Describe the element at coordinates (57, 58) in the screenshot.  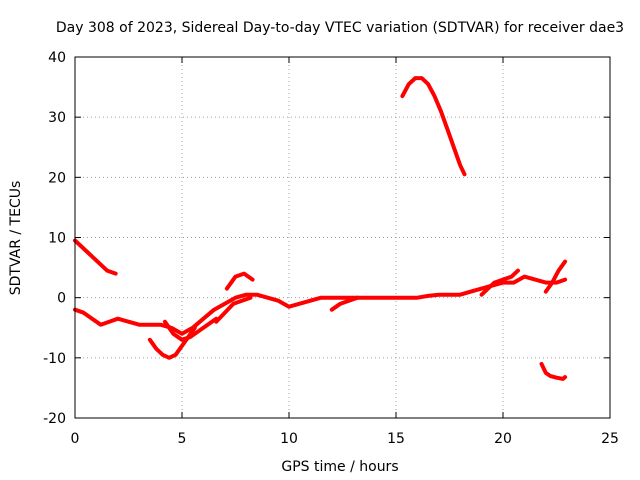
I see `y-tick-label: 40` at that location.